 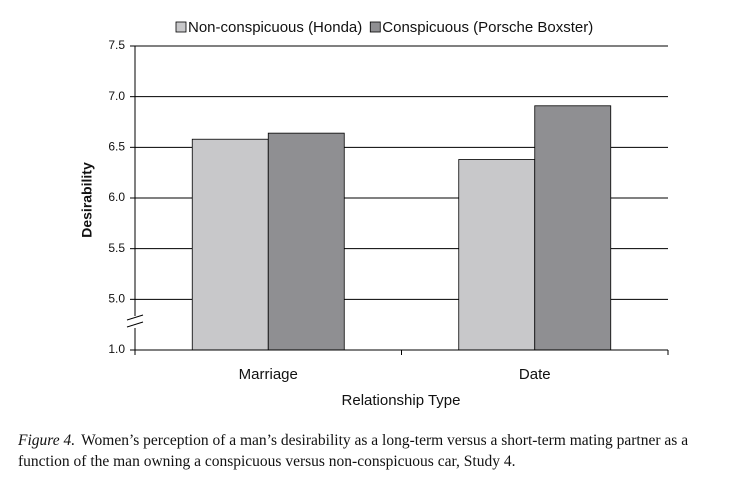 I want to click on x-axis-label: Relationship Type, so click(x=401, y=400).